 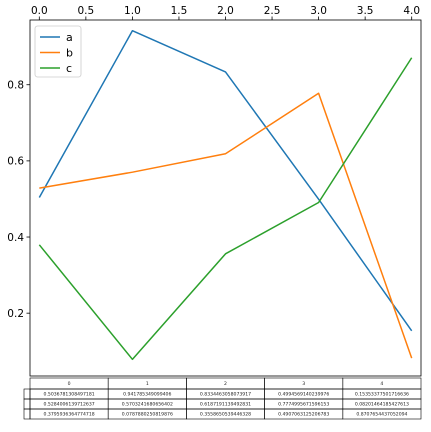 What do you see at coordinates (303, 395) in the screenshot?
I see `table-cell-value: 0.4994569140239976` at bounding box center [303, 395].